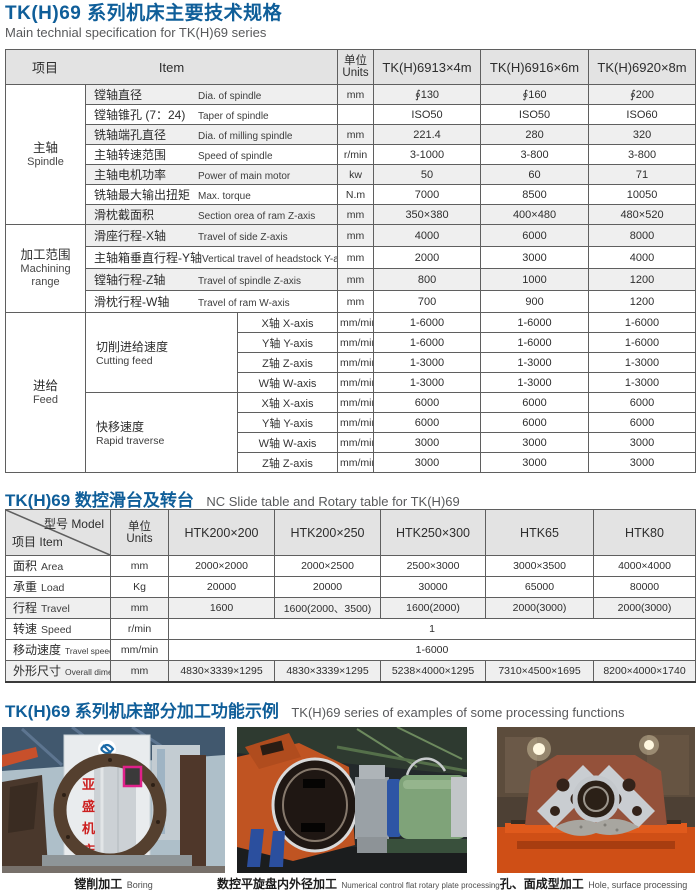 The width and height of the screenshot is (700, 892). Describe the element at coordinates (45, 154) in the screenshot. I see `group-label: 主轴 Spindle` at that location.